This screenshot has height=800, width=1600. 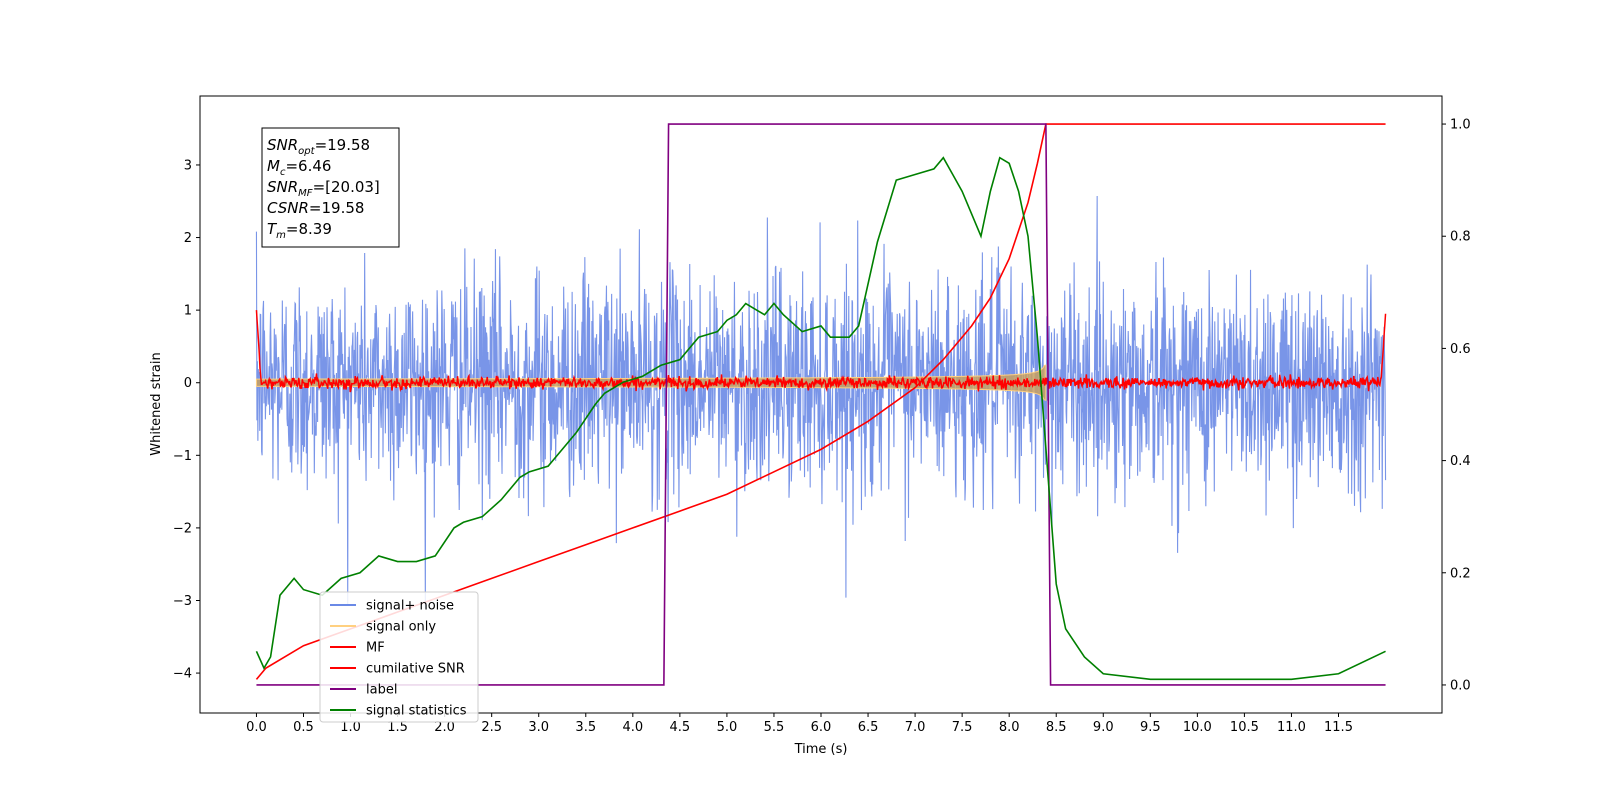 What do you see at coordinates (182, 528) in the screenshot?
I see `y-tick-label: −2` at bounding box center [182, 528].